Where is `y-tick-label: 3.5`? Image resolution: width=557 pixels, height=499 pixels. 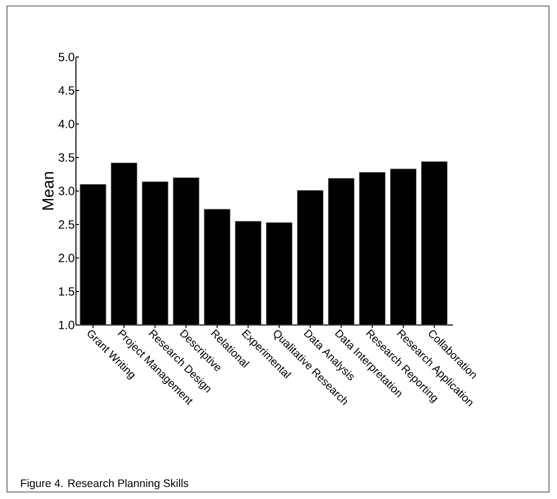 y-tick-label: 3.5 is located at coordinates (66, 157).